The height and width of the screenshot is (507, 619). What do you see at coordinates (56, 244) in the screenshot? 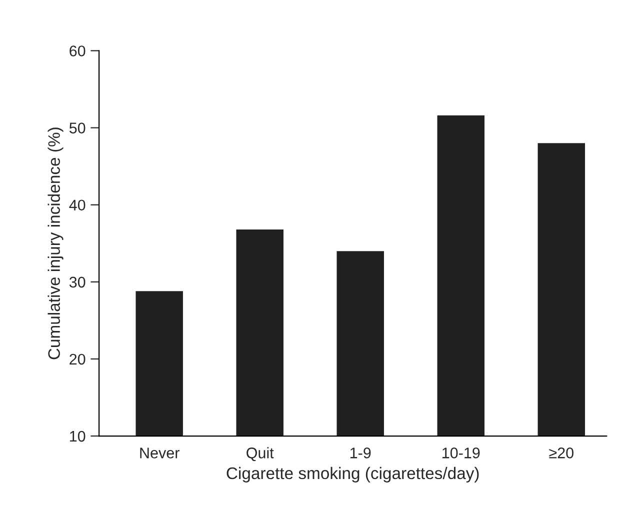
I see `y-axis-title: Cumulative injury incidence (%)` at bounding box center [56, 244].